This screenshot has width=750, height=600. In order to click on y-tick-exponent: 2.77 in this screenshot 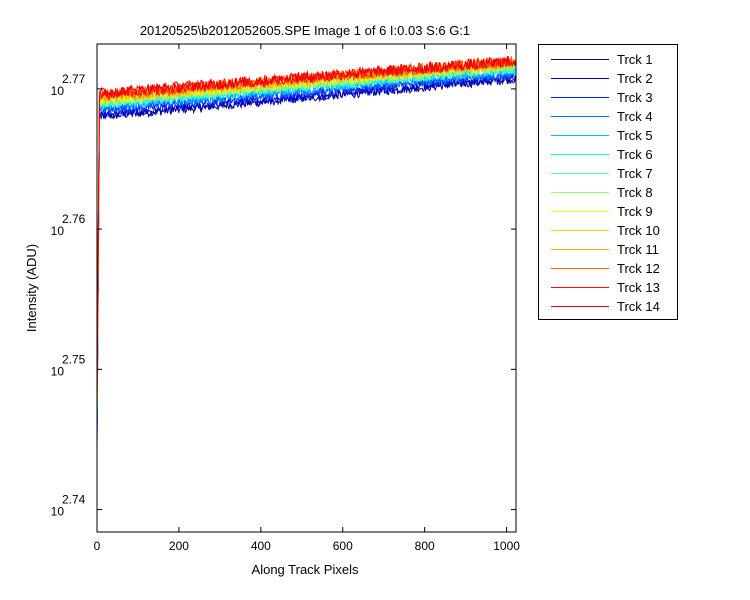, I will do `click(74, 79)`.